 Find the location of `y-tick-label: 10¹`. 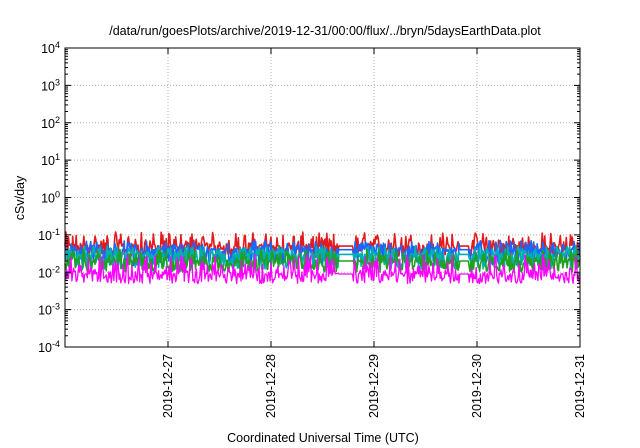

y-tick-label: 10¹ is located at coordinates (50, 160).